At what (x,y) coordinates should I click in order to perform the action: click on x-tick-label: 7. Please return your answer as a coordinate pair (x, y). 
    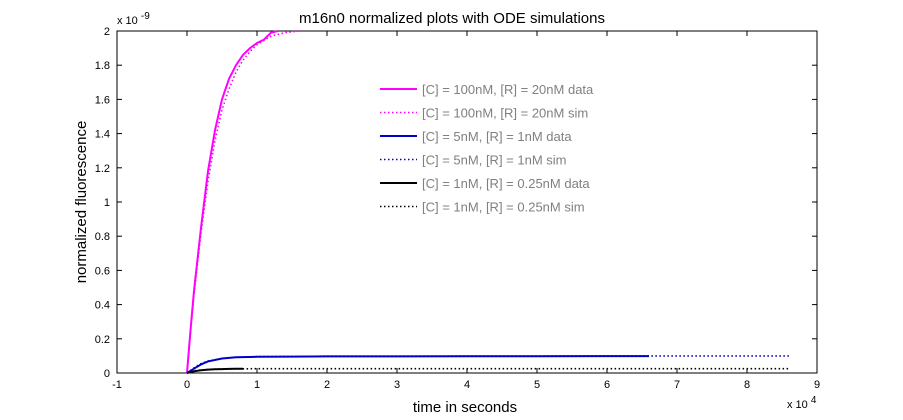
    Looking at the image, I should click on (677, 385).